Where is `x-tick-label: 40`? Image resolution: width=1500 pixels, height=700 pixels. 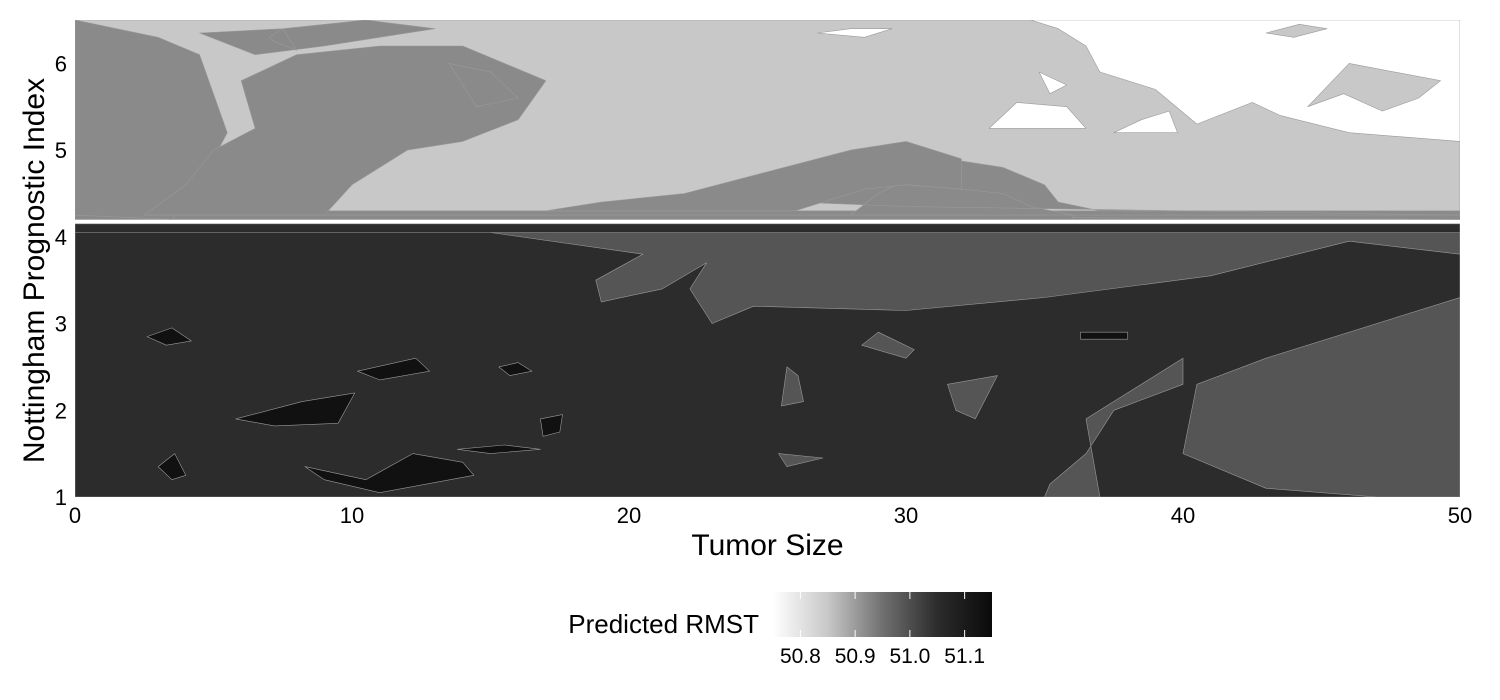 x-tick-label: 40 is located at coordinates (1183, 515).